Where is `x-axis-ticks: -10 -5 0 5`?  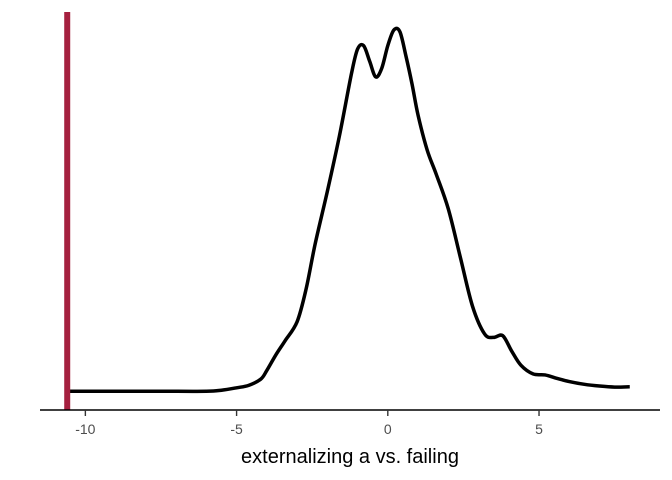
x-axis-ticks: -10 -5 0 5 is located at coordinates (309, 423).